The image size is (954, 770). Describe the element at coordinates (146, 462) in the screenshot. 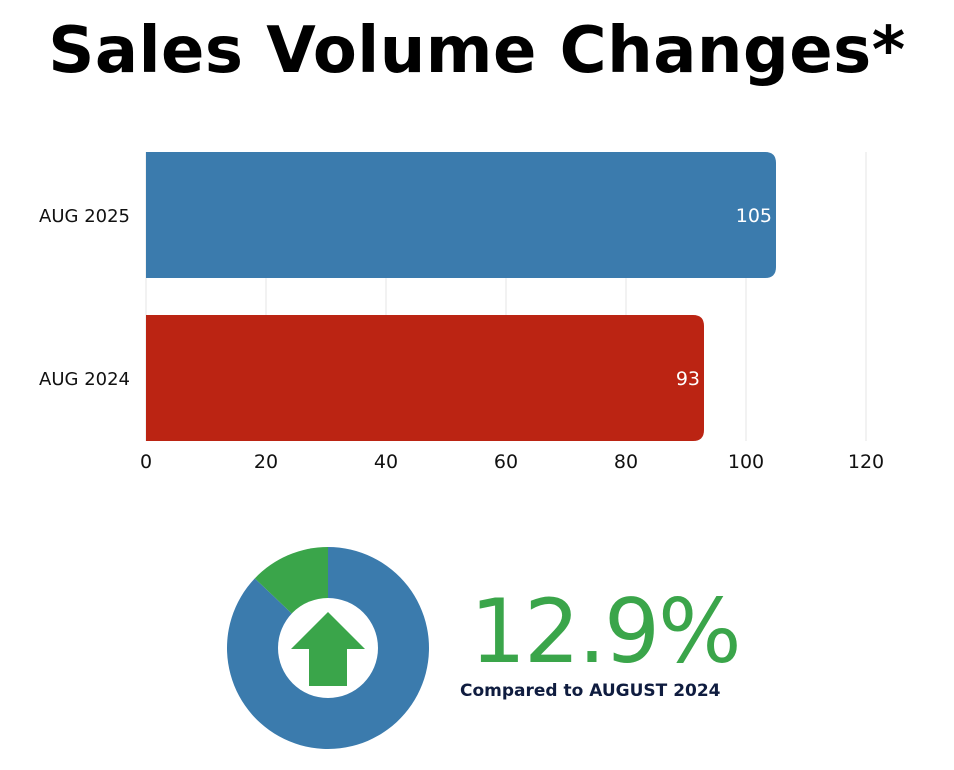

I see `x-tick-label: 0` at that location.